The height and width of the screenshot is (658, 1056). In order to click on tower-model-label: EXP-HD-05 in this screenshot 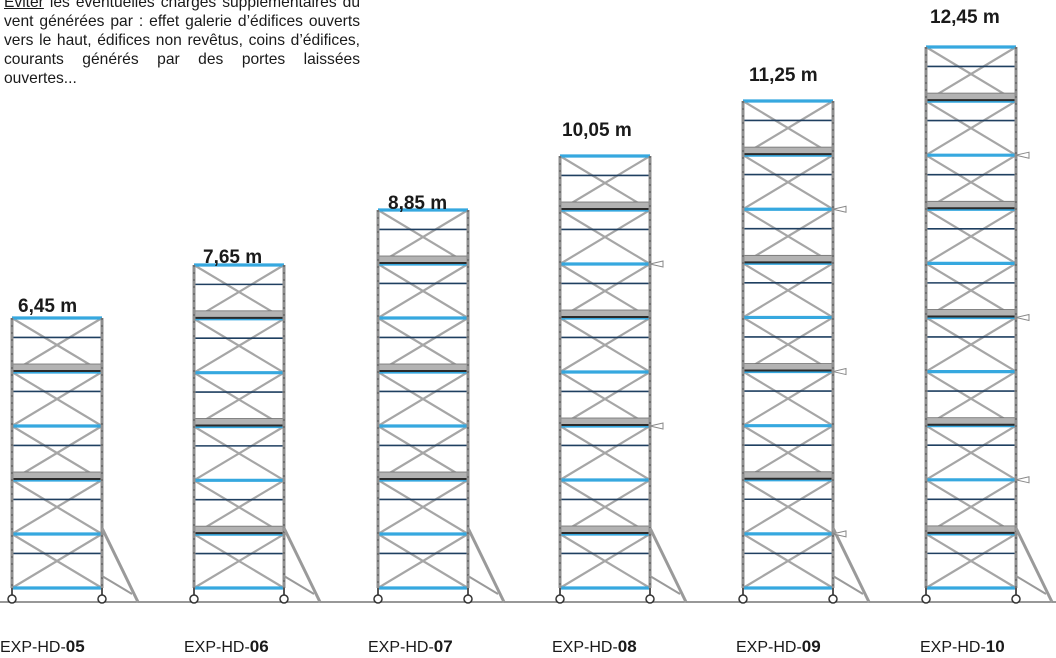, I will do `click(42, 646)`.